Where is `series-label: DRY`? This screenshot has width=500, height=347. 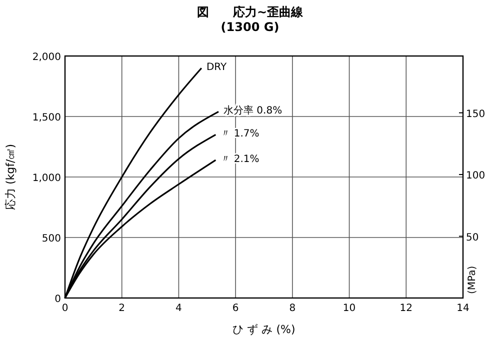
series-label: DRY is located at coordinates (217, 68).